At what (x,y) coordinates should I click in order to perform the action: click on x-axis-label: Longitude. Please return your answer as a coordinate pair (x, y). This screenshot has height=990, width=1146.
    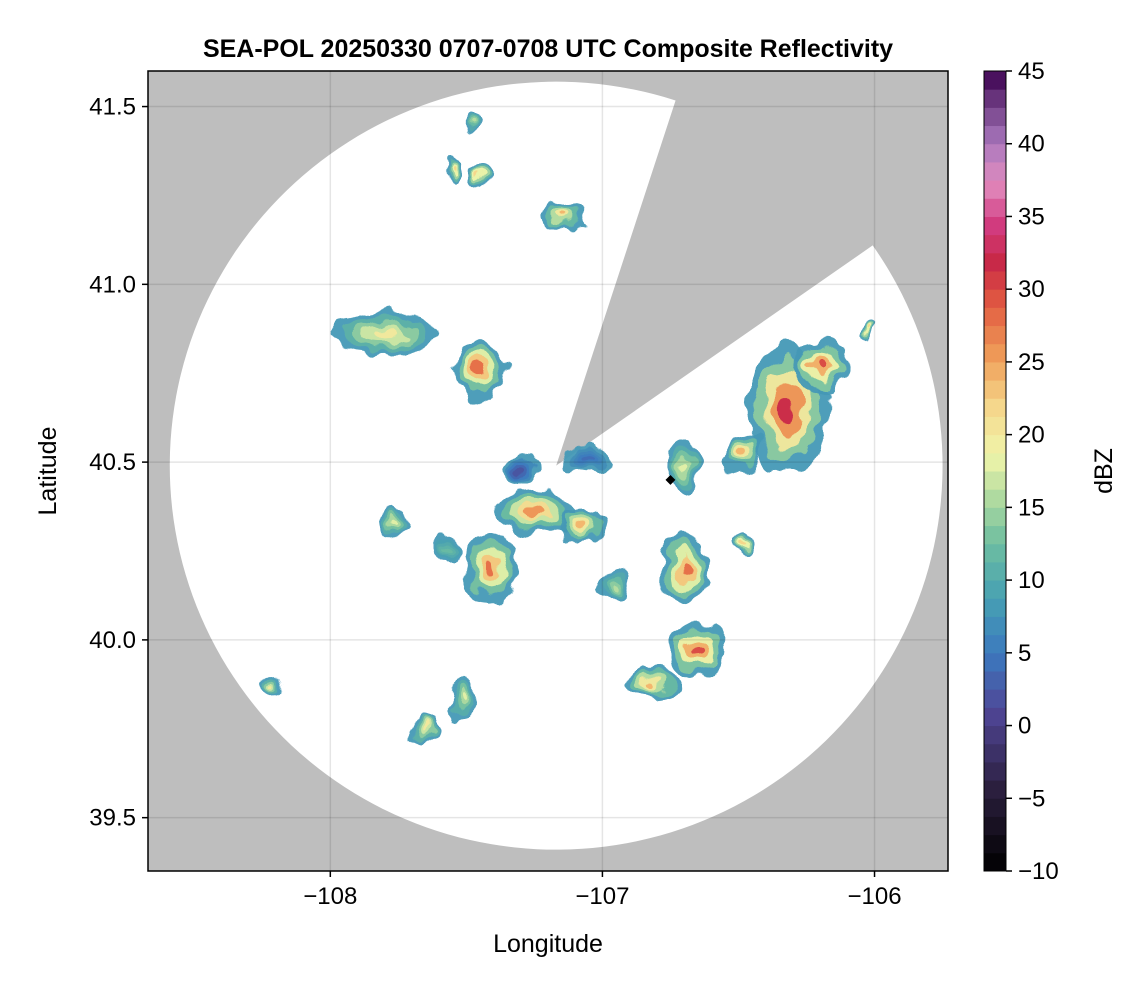
    Looking at the image, I should click on (548, 944).